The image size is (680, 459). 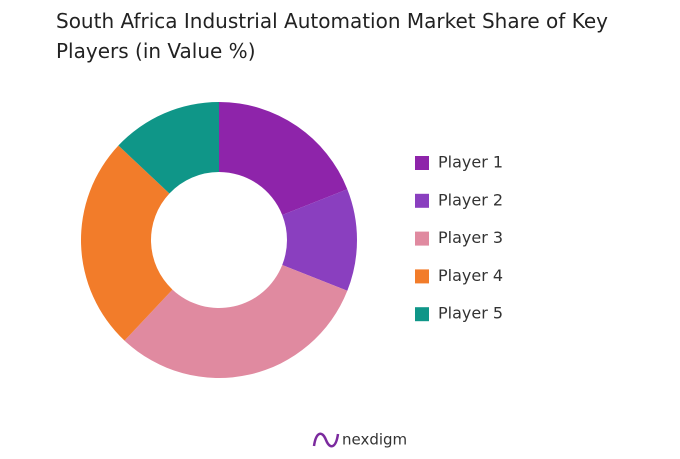 What do you see at coordinates (470, 199) in the screenshot?
I see `legend-label: Player 2` at bounding box center [470, 199].